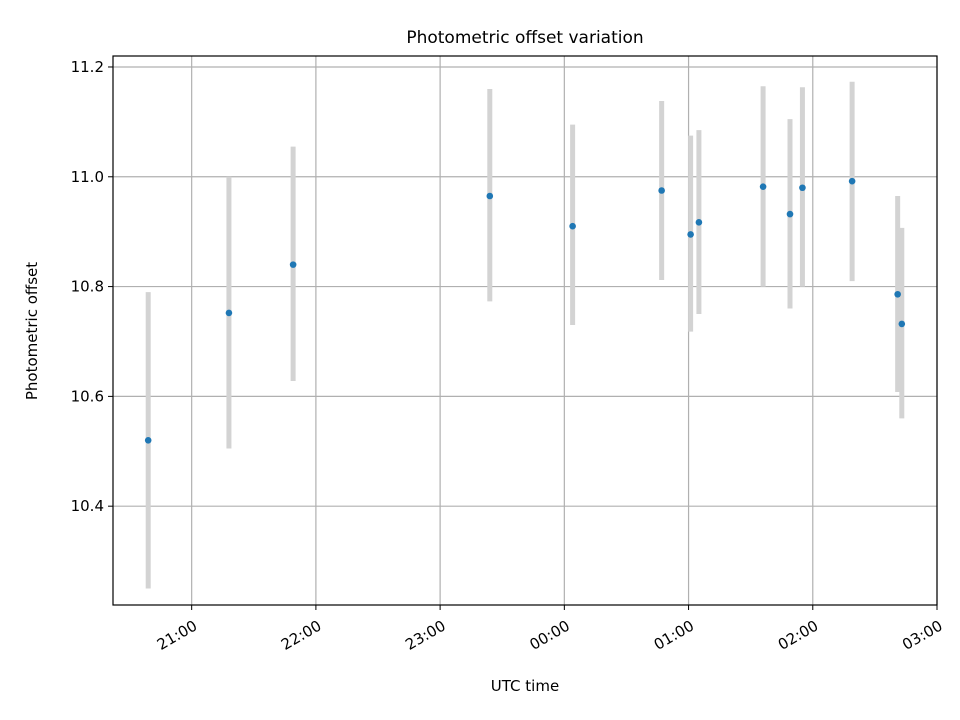 Image resolution: width=960 pixels, height=720 pixels. What do you see at coordinates (87, 67) in the screenshot?
I see `y-tick-label: 11.2` at bounding box center [87, 67].